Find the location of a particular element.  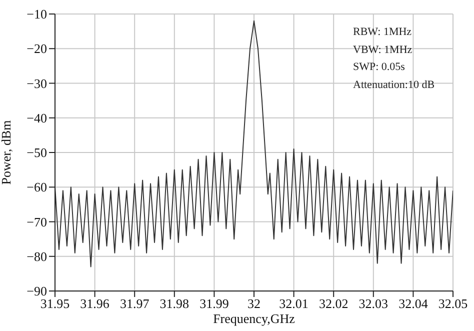

x-axis-title: Frequency,GHz is located at coordinates (254, 318).